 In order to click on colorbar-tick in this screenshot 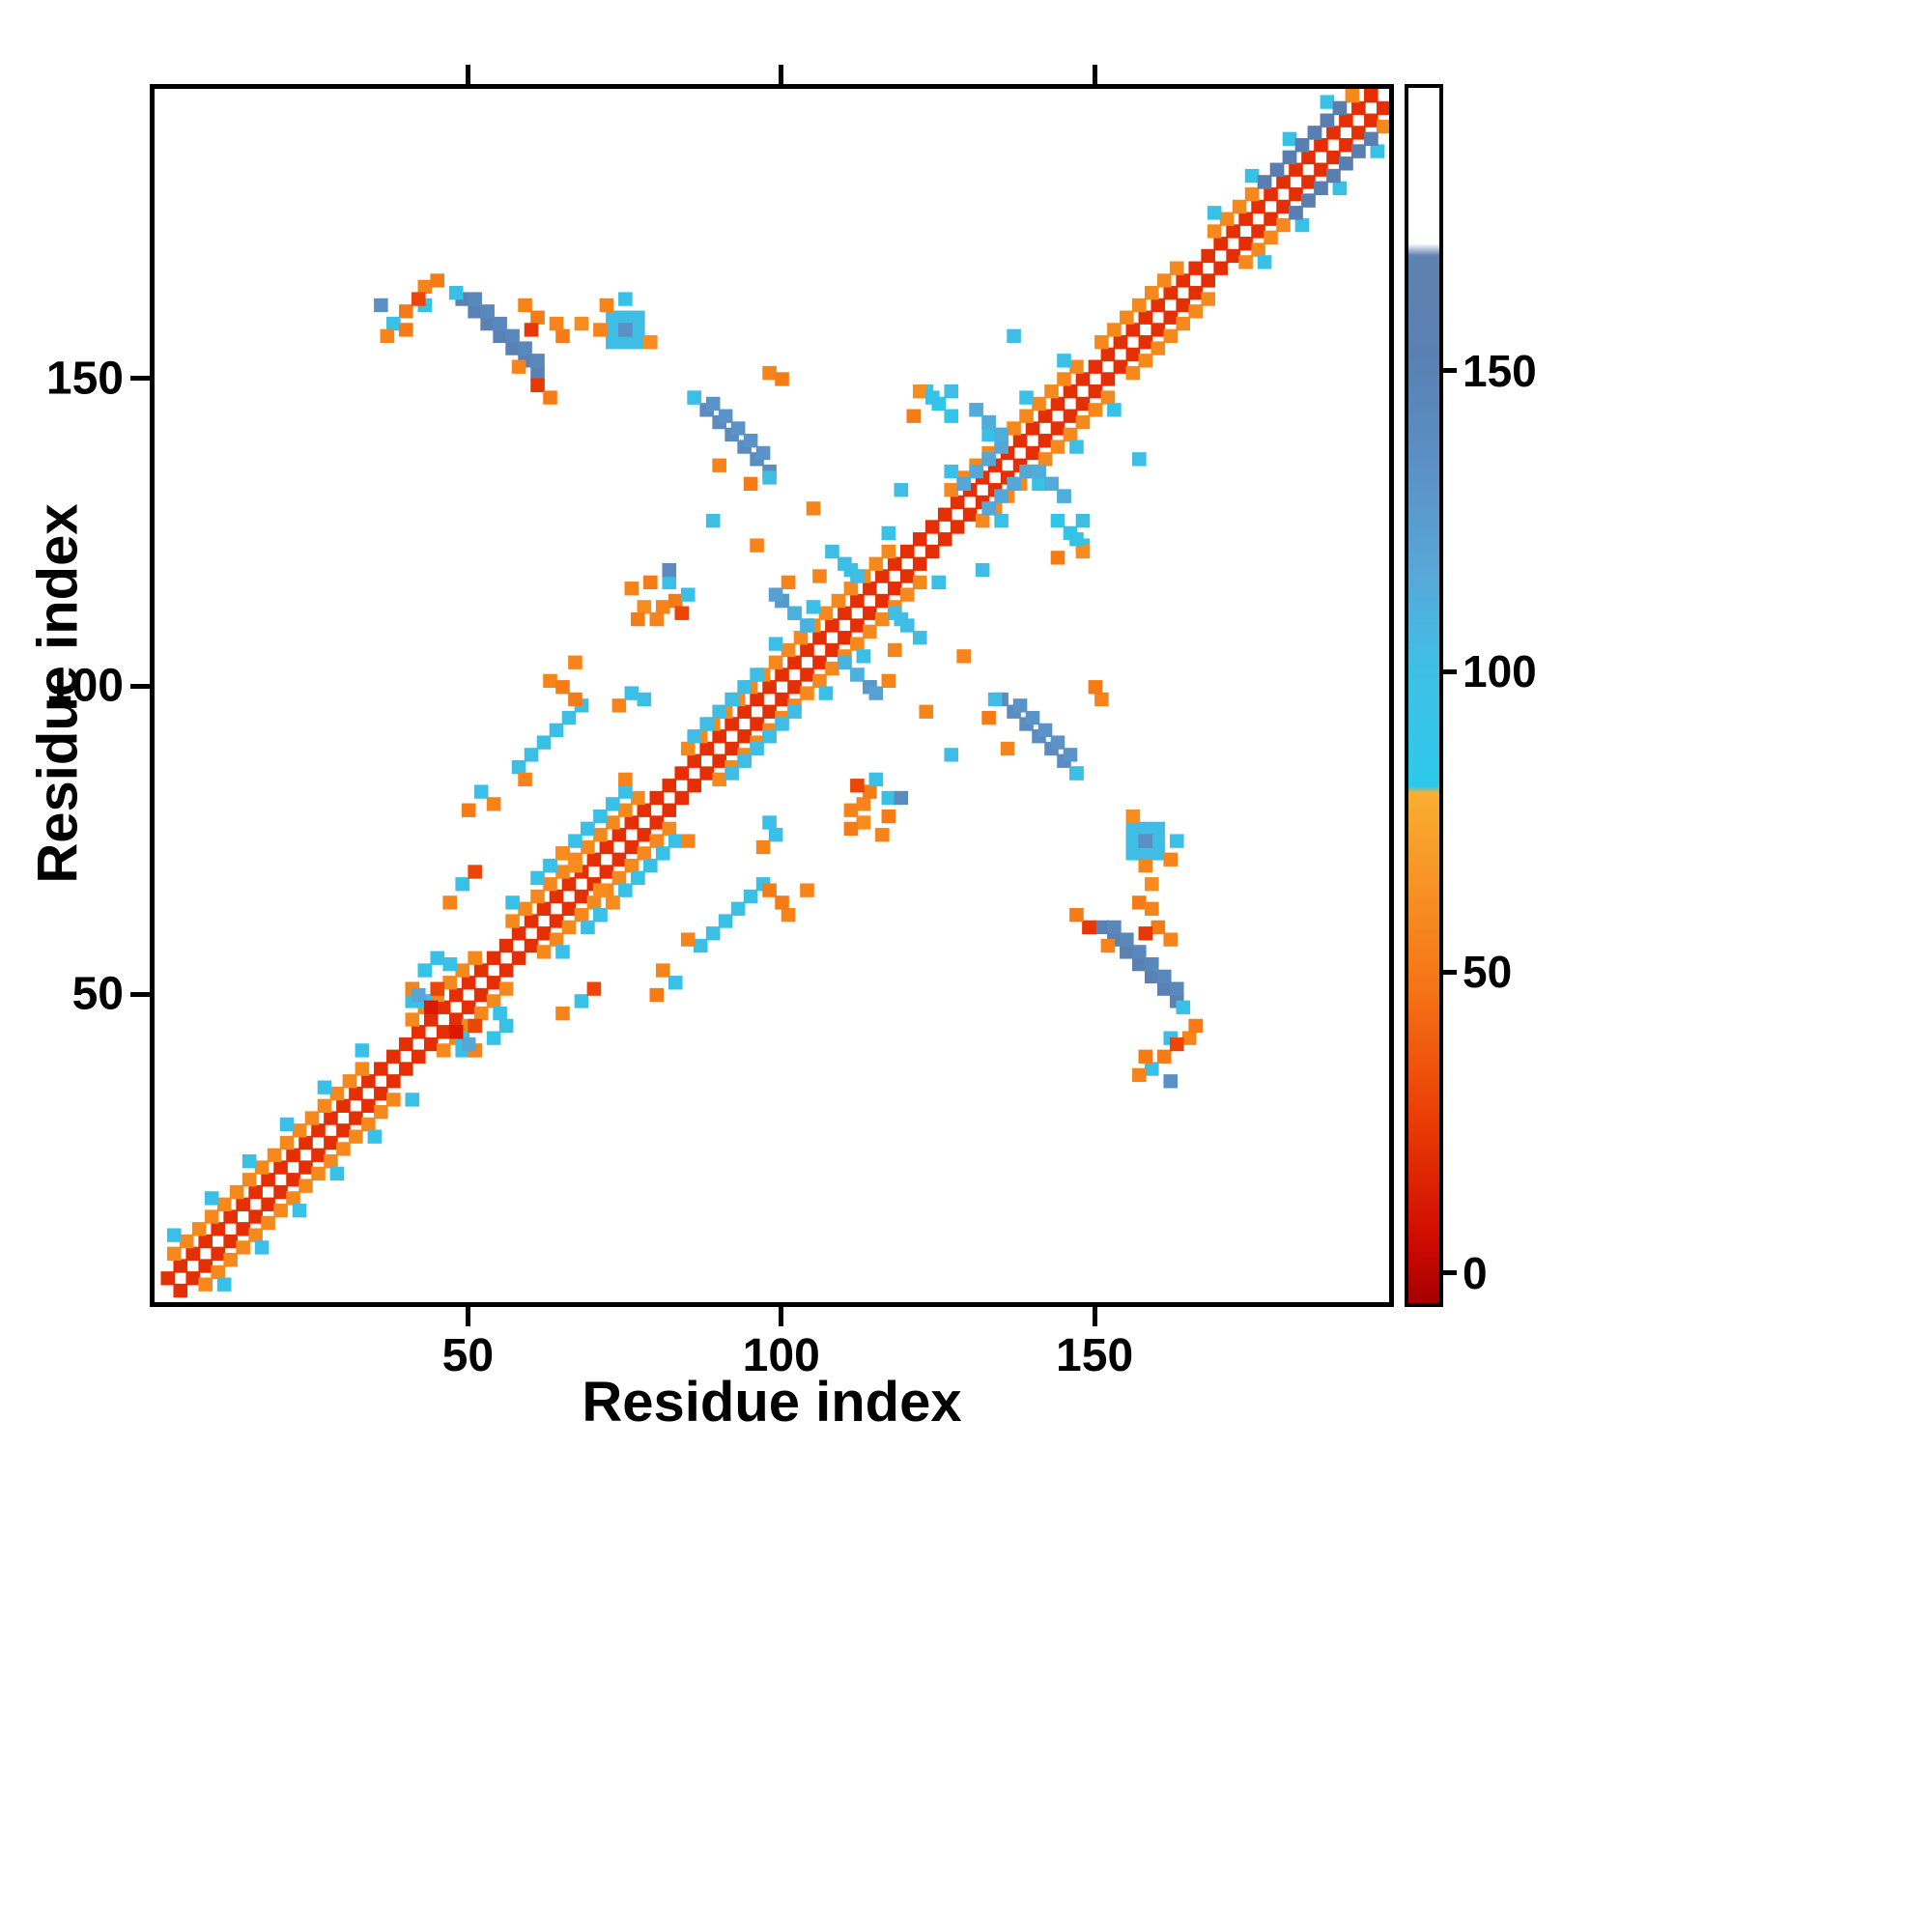, I will do `click(1450, 1273)`.